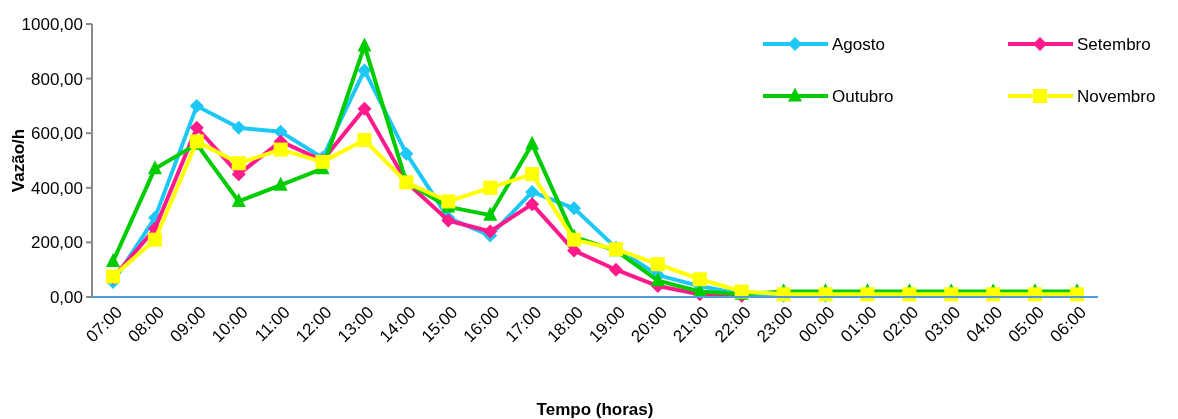  I want to click on y-axis-title: Vazão/h, so click(18, 160).